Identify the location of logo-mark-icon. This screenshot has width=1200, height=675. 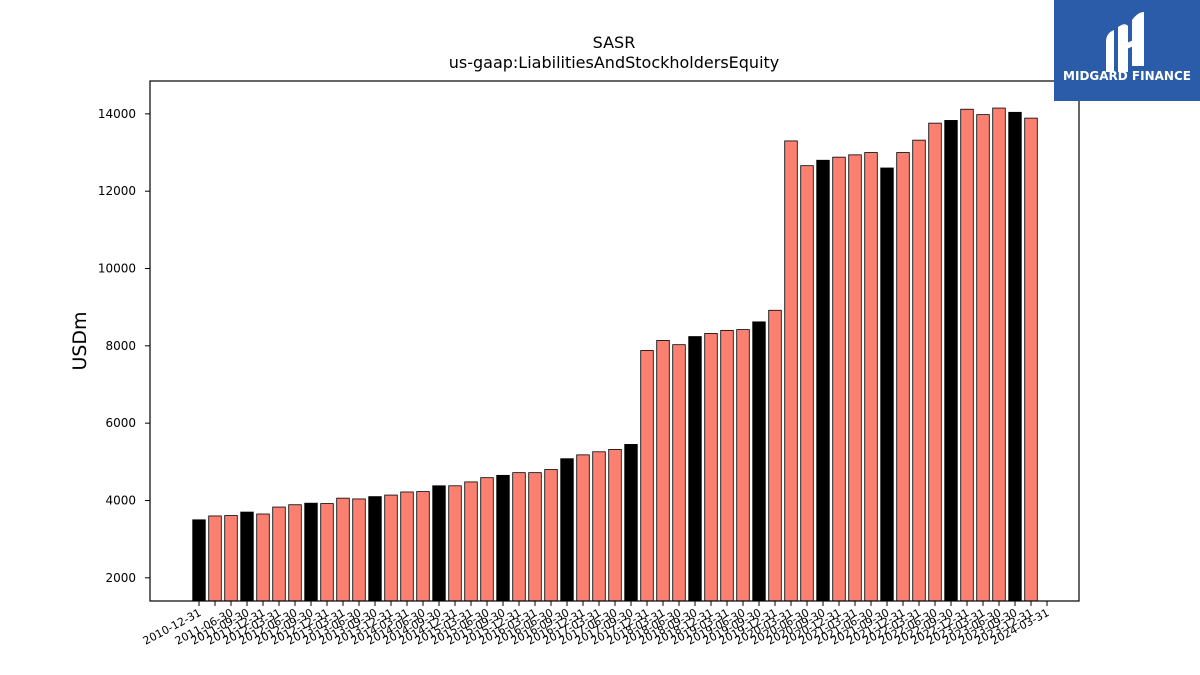
(1125, 42).